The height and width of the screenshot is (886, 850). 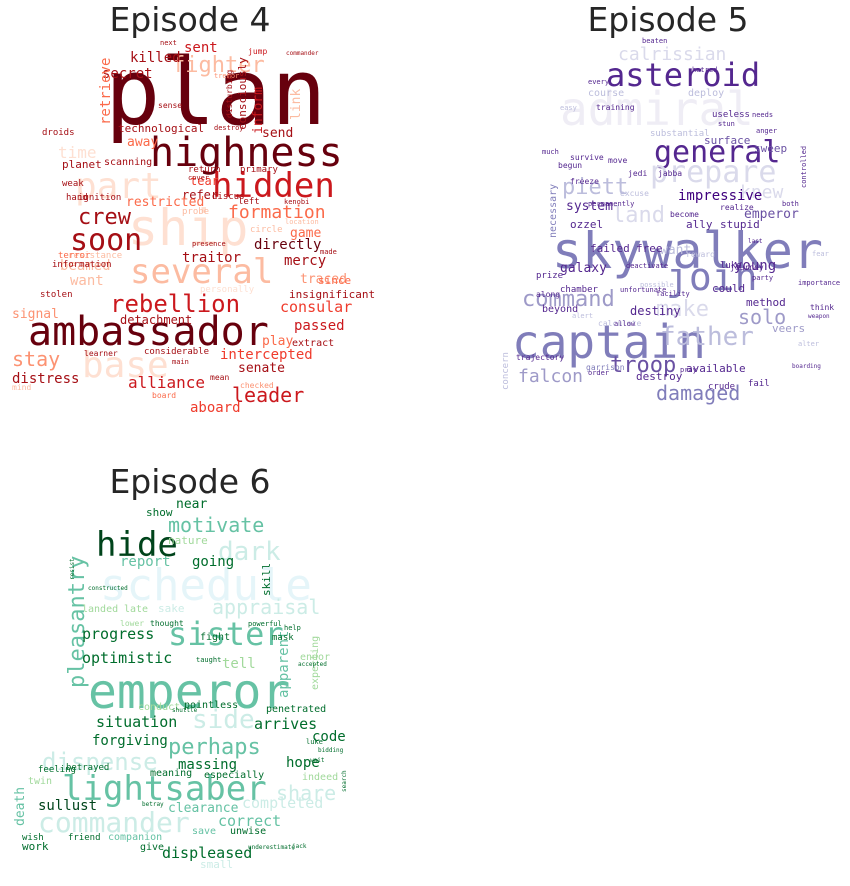 What do you see at coordinates (615, 107) in the screenshot?
I see `cloud-word: training` at bounding box center [615, 107].